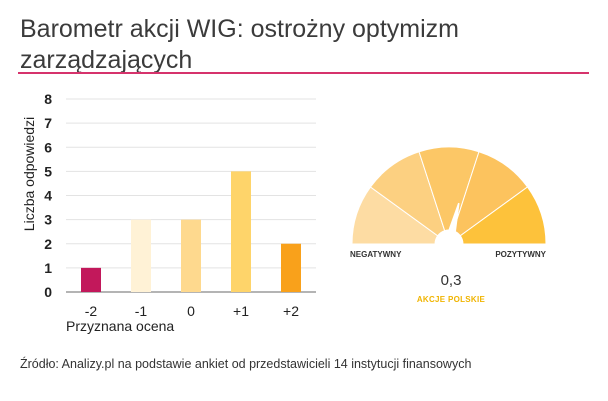  What do you see at coordinates (451, 280) in the screenshot?
I see `gauge-value: 0,3` at bounding box center [451, 280].